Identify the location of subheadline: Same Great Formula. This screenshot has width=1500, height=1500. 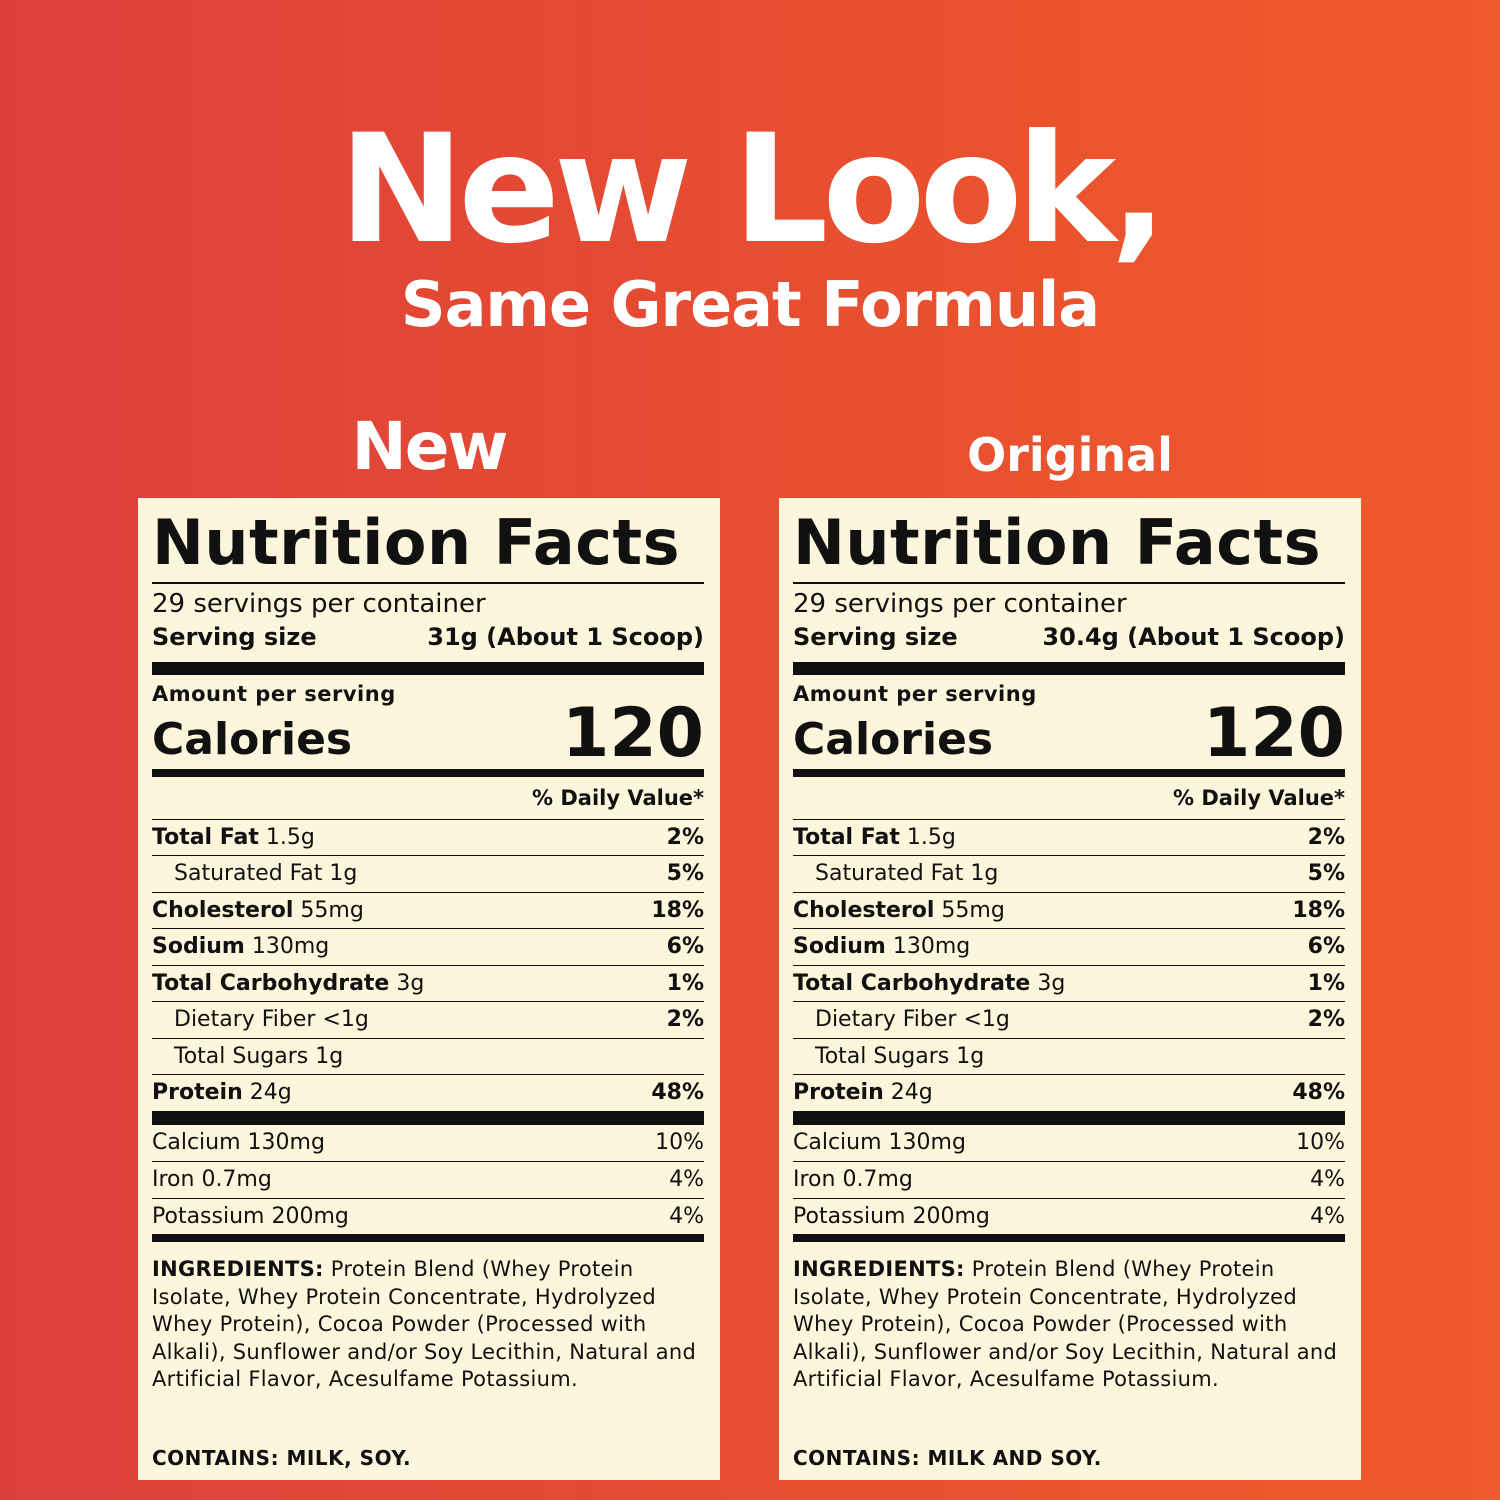
(750, 304).